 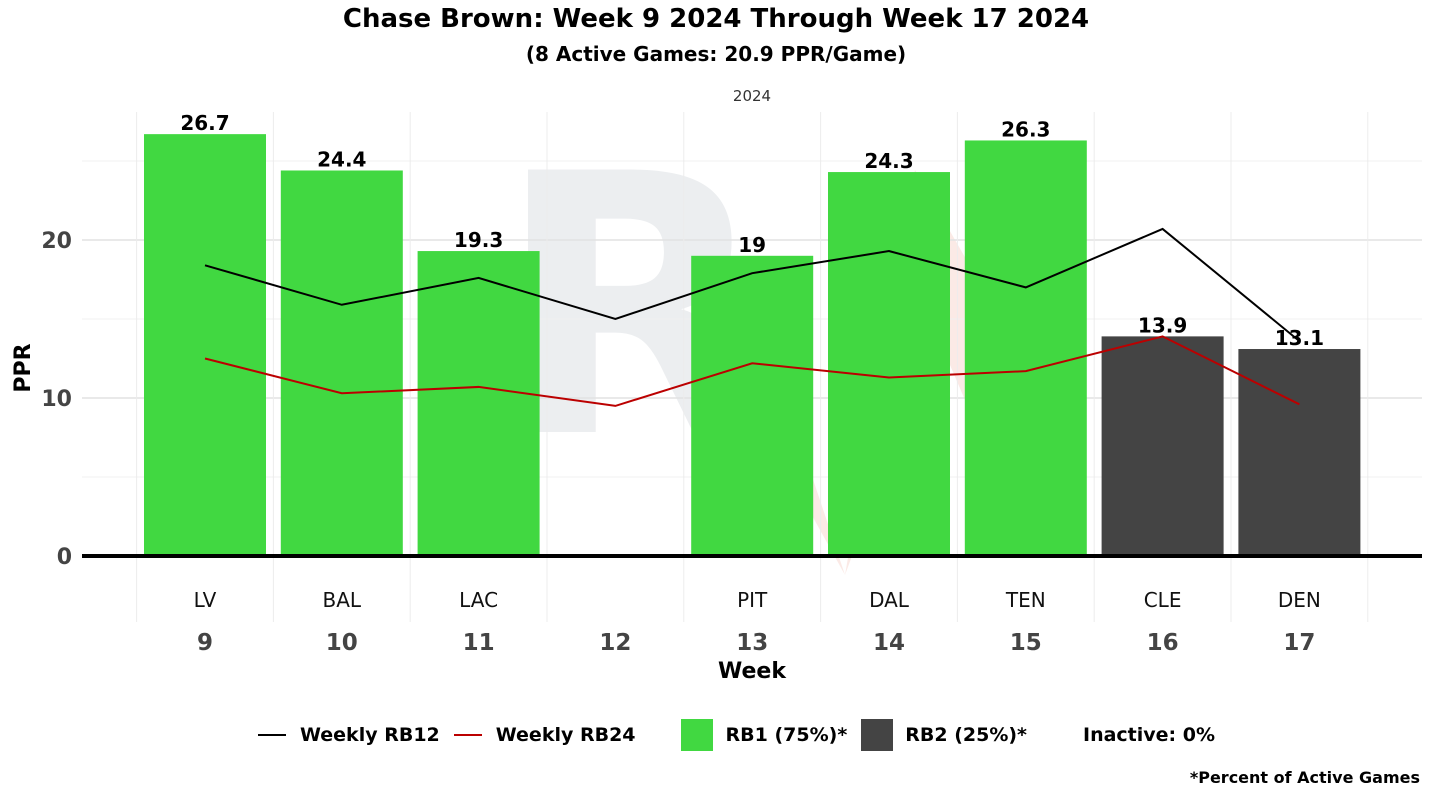 What do you see at coordinates (877, 735) in the screenshot?
I see `legend-rb2-swatch` at bounding box center [877, 735].